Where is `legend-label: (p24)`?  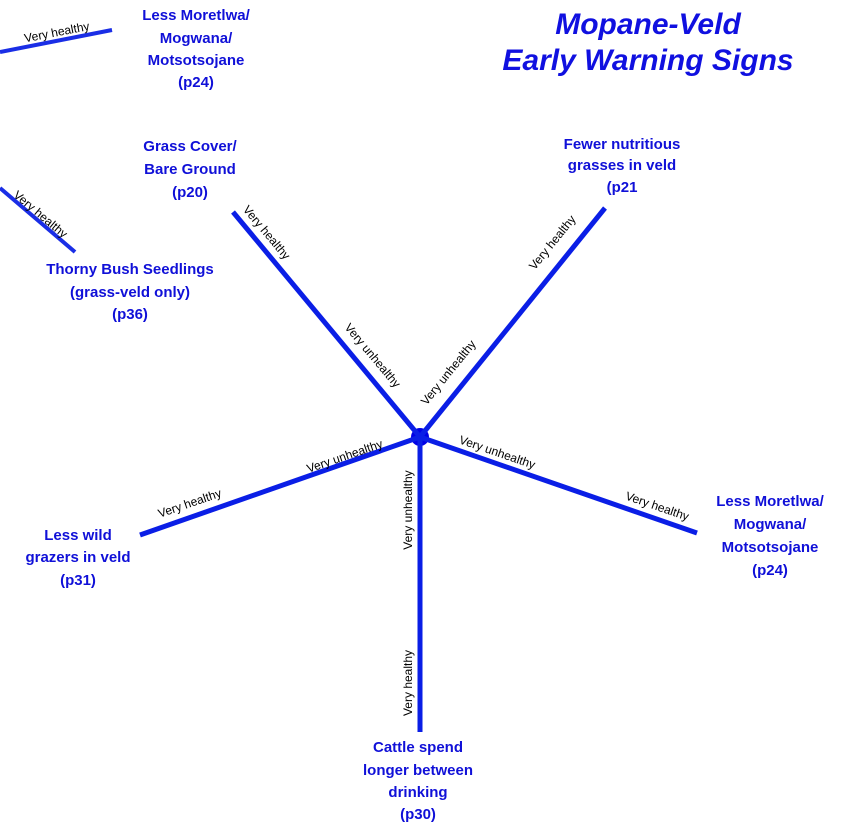
legend-label: (p24) is located at coordinates (196, 82).